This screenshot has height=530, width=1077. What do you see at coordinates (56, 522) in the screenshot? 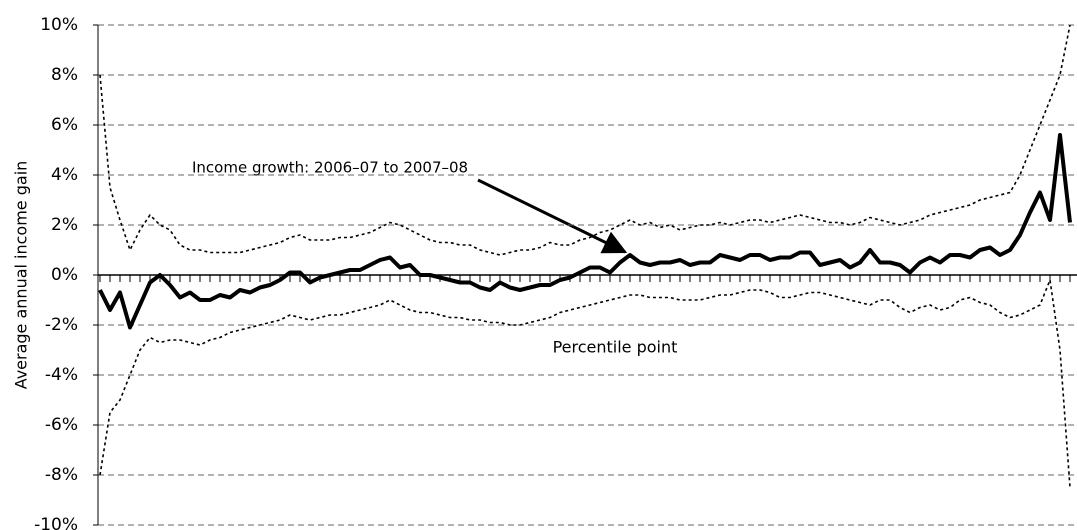
I see `y-tick-label: -10%` at bounding box center [56, 522].